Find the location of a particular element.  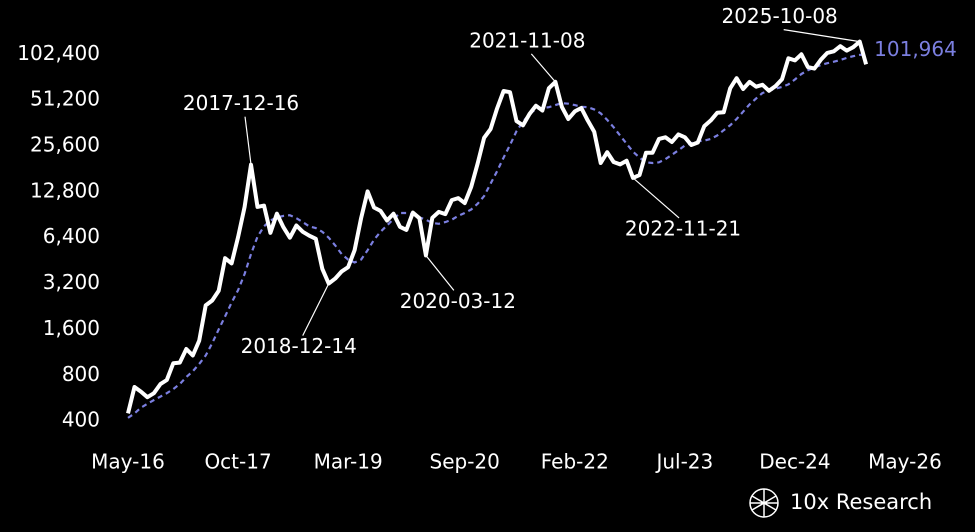

x-tick-label: Mar-19 is located at coordinates (348, 462).